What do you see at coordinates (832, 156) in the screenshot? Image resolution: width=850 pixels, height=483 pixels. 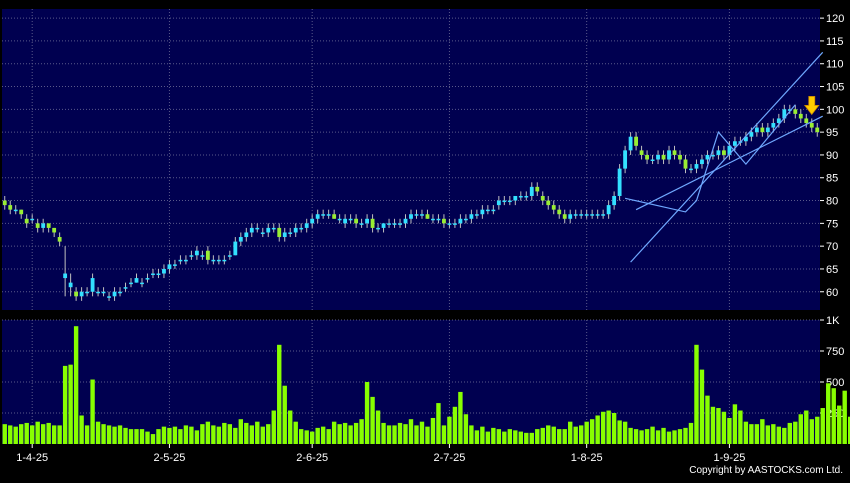 I see `price-y-axis: 60 65 70 75 80 85 90 95 100 105 110 115 120` at bounding box center [832, 156].